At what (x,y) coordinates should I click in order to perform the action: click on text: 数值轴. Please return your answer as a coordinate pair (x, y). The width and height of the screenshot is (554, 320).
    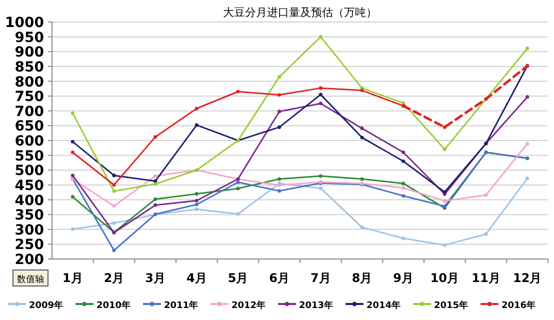
    Looking at the image, I should click on (30, 279).